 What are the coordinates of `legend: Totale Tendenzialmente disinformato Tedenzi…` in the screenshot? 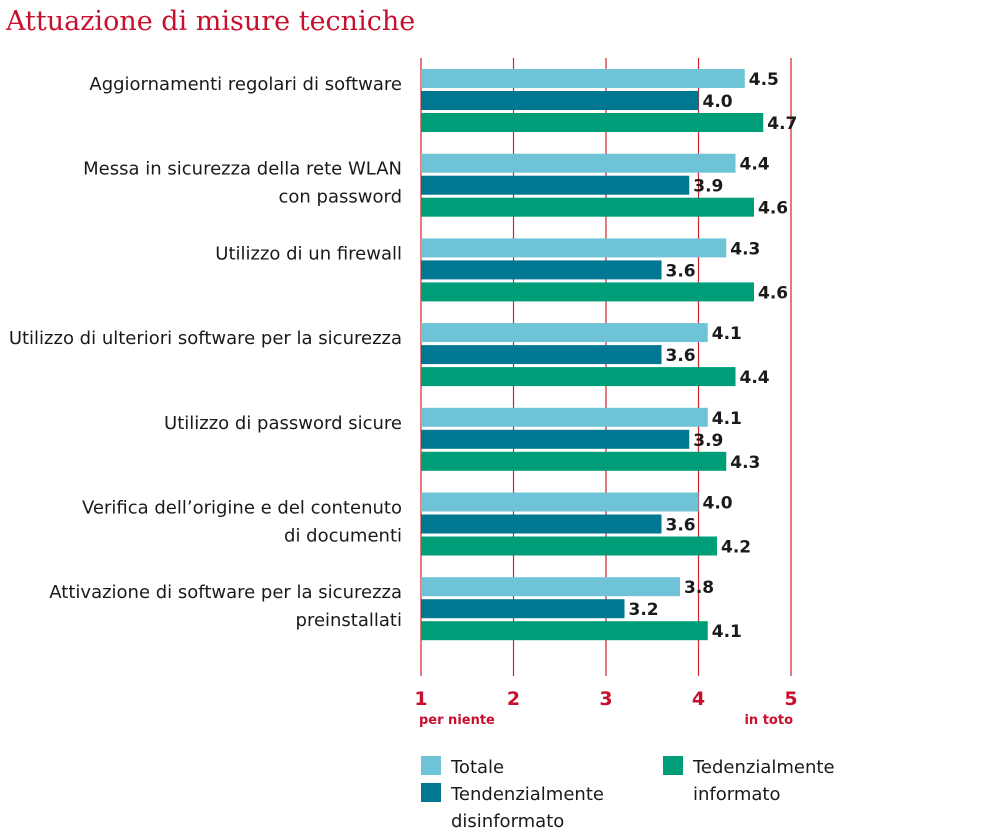 It's located at (628, 792).